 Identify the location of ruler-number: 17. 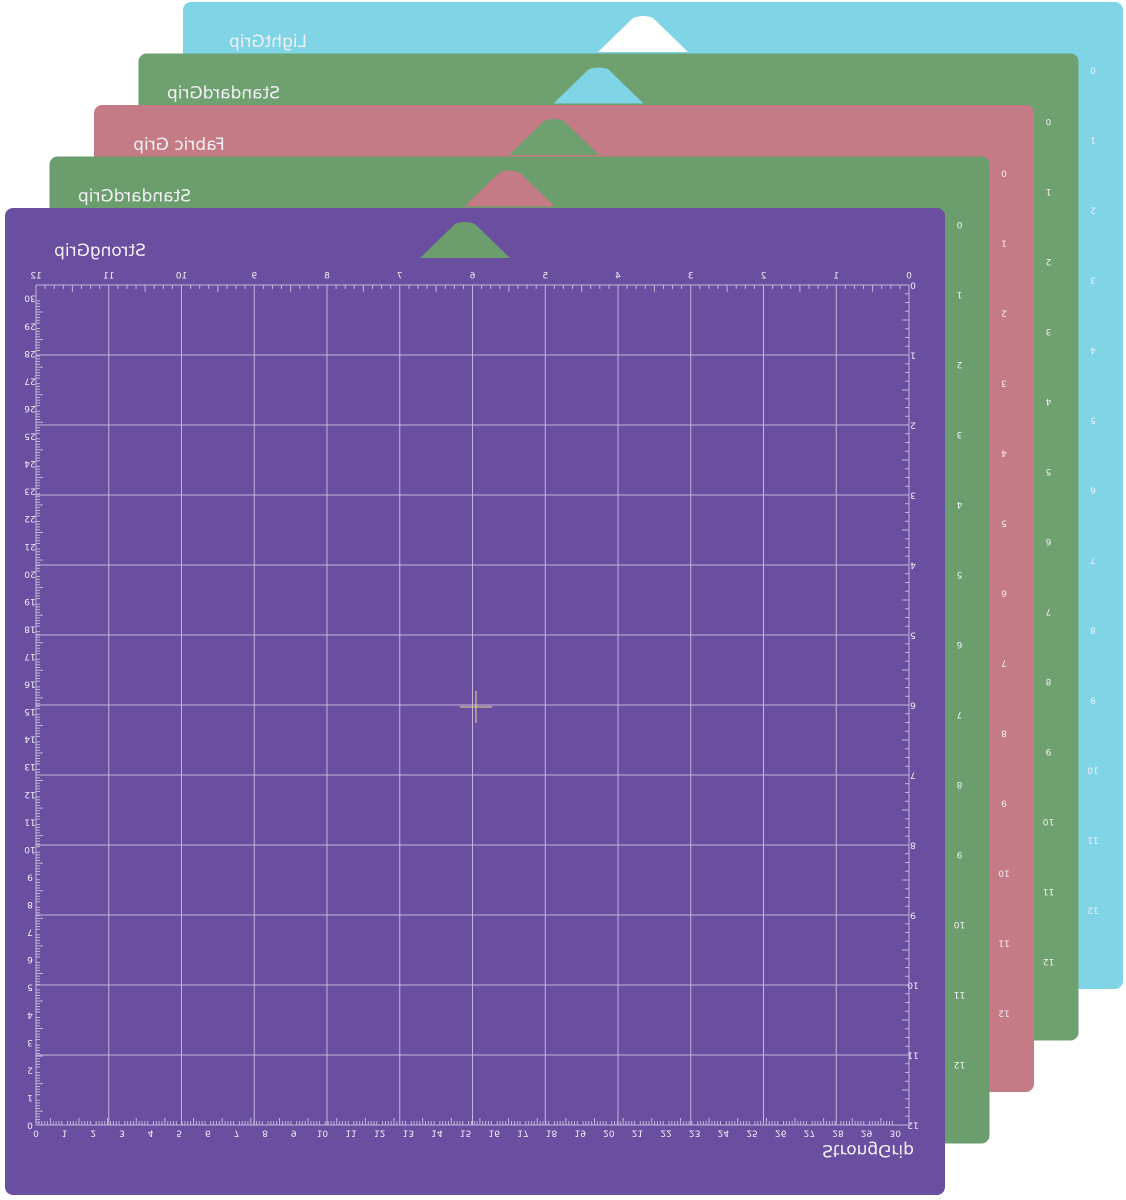
(29, 656).